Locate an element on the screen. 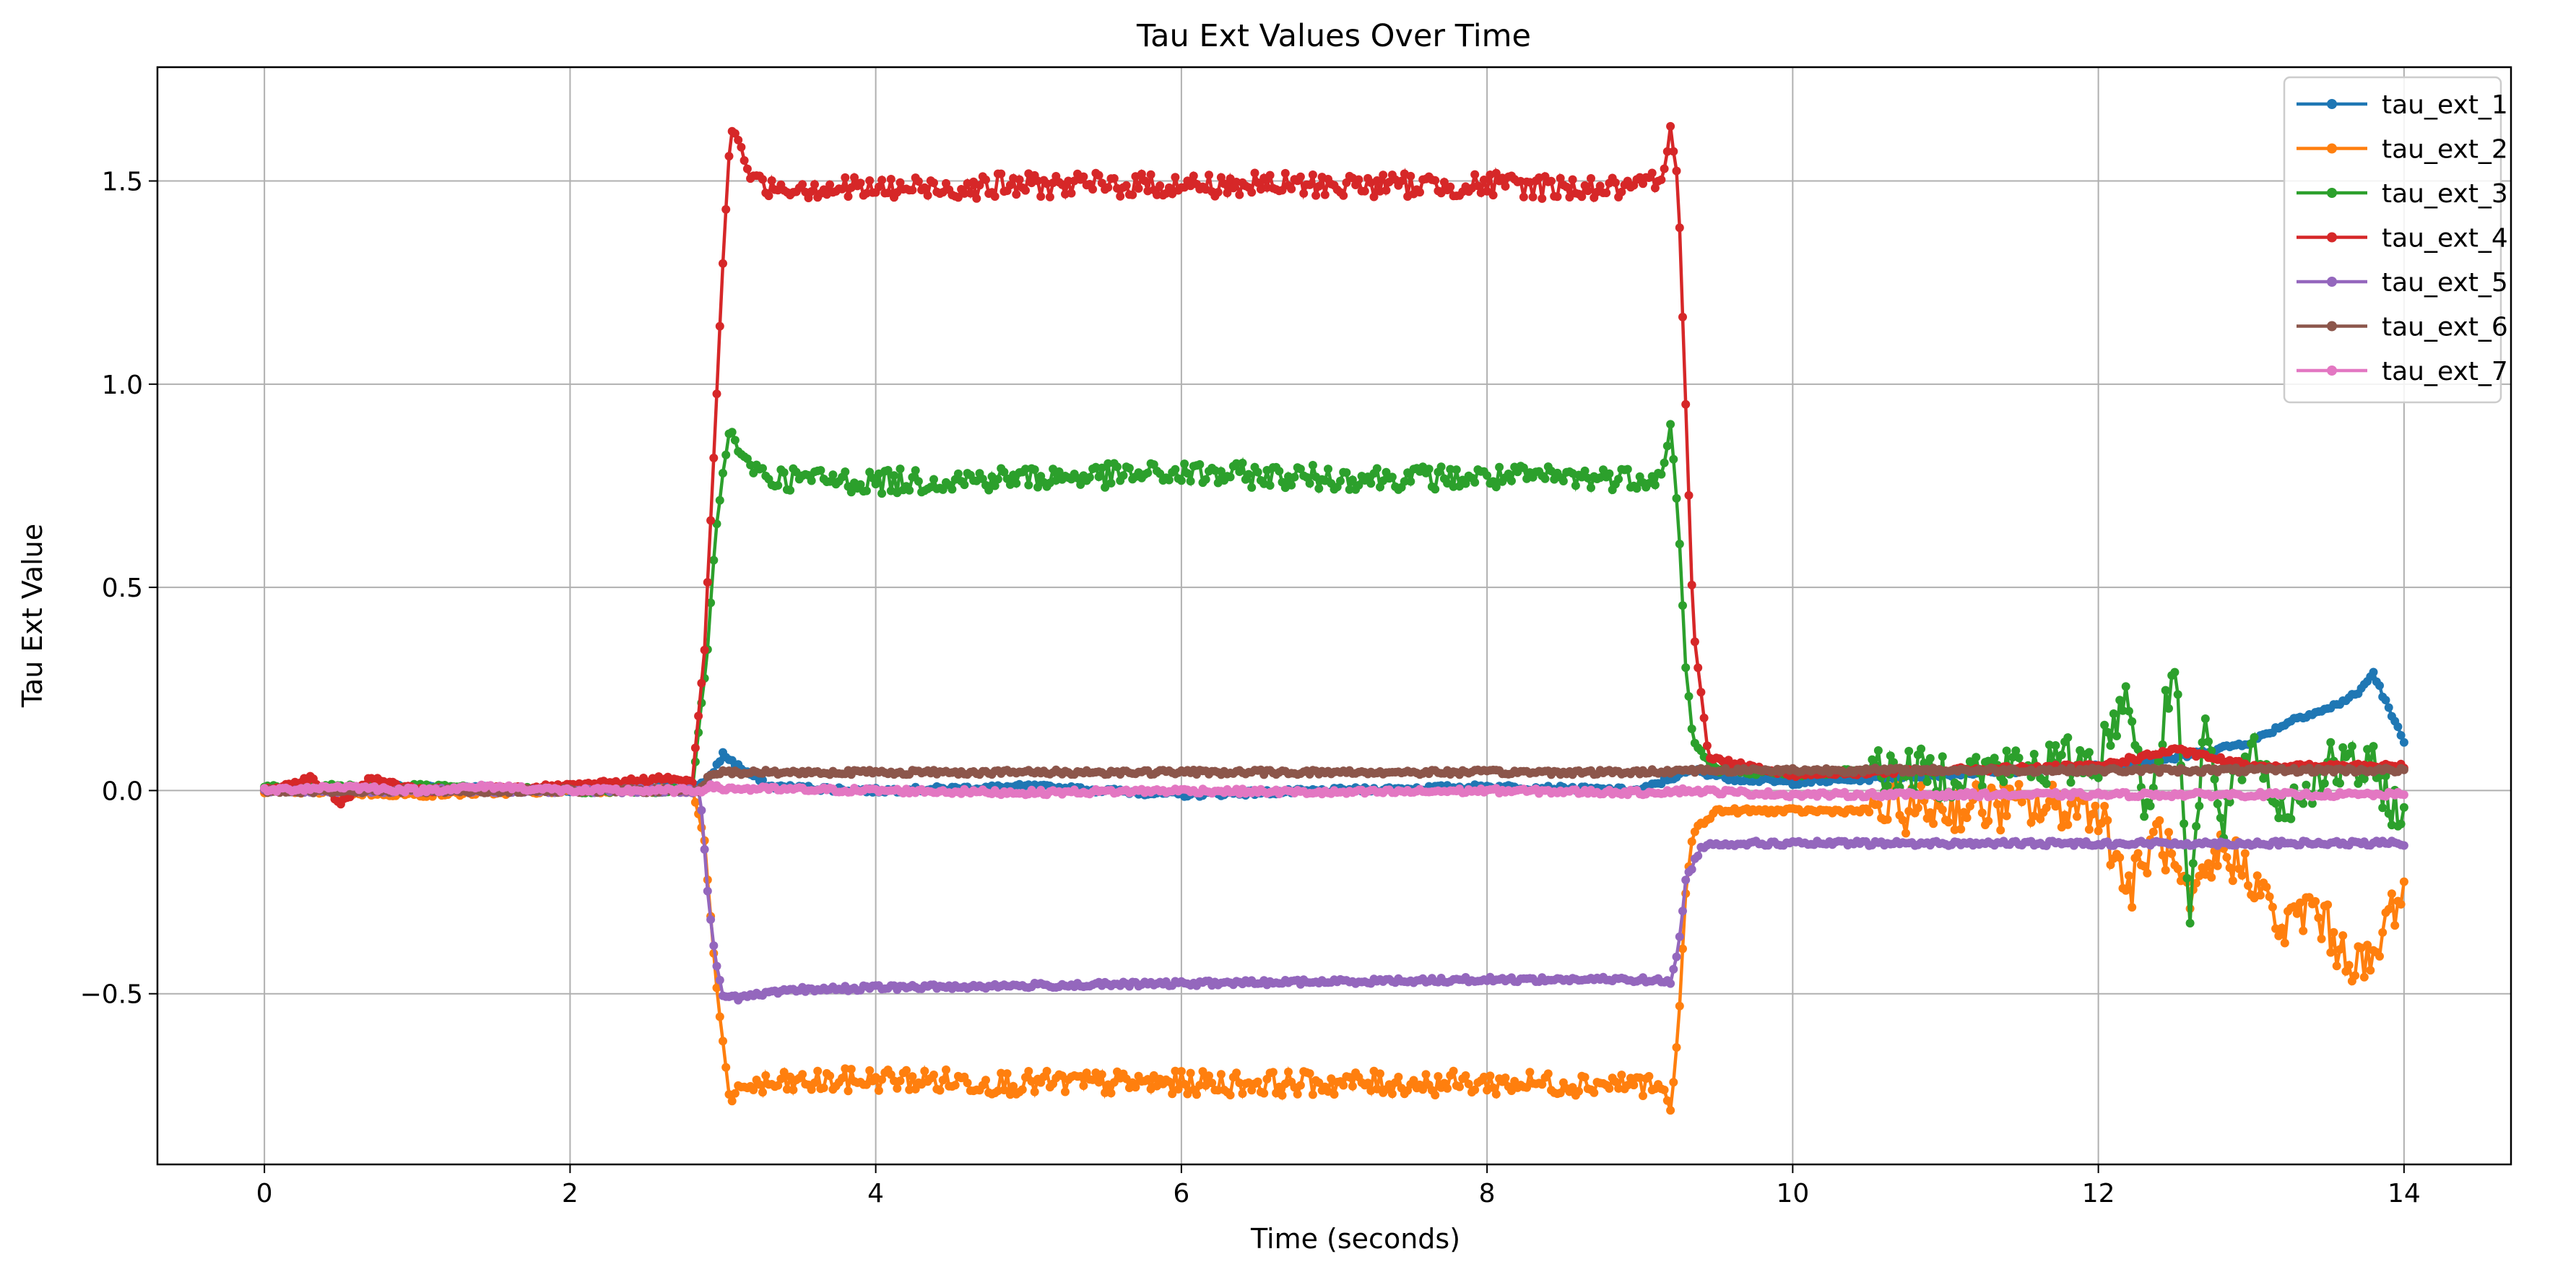  legend-label: tau_ext_7 is located at coordinates (2445, 371).